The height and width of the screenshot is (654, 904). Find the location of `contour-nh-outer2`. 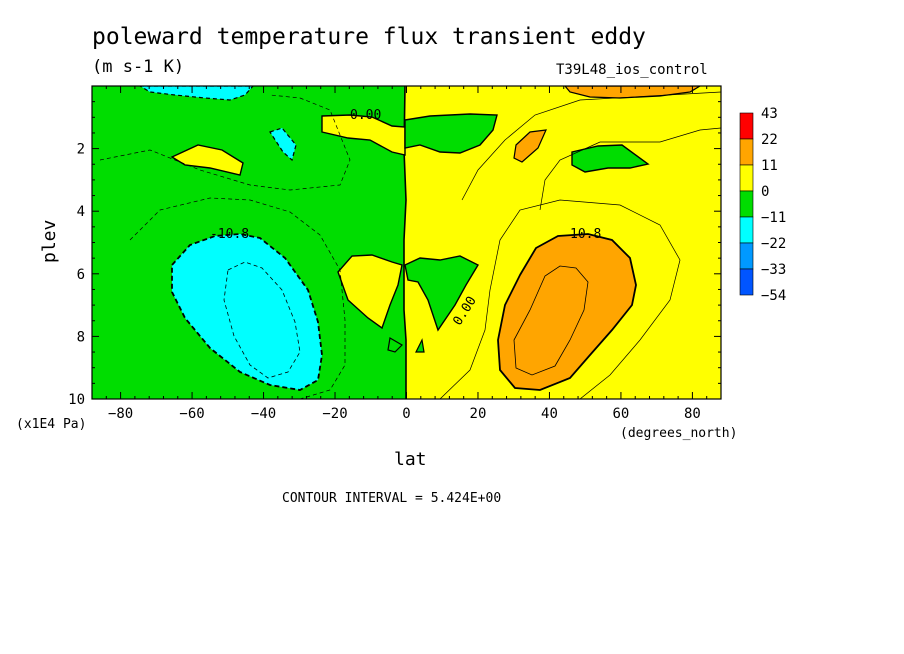

contour-nh-outer2 is located at coordinates (591, 146).